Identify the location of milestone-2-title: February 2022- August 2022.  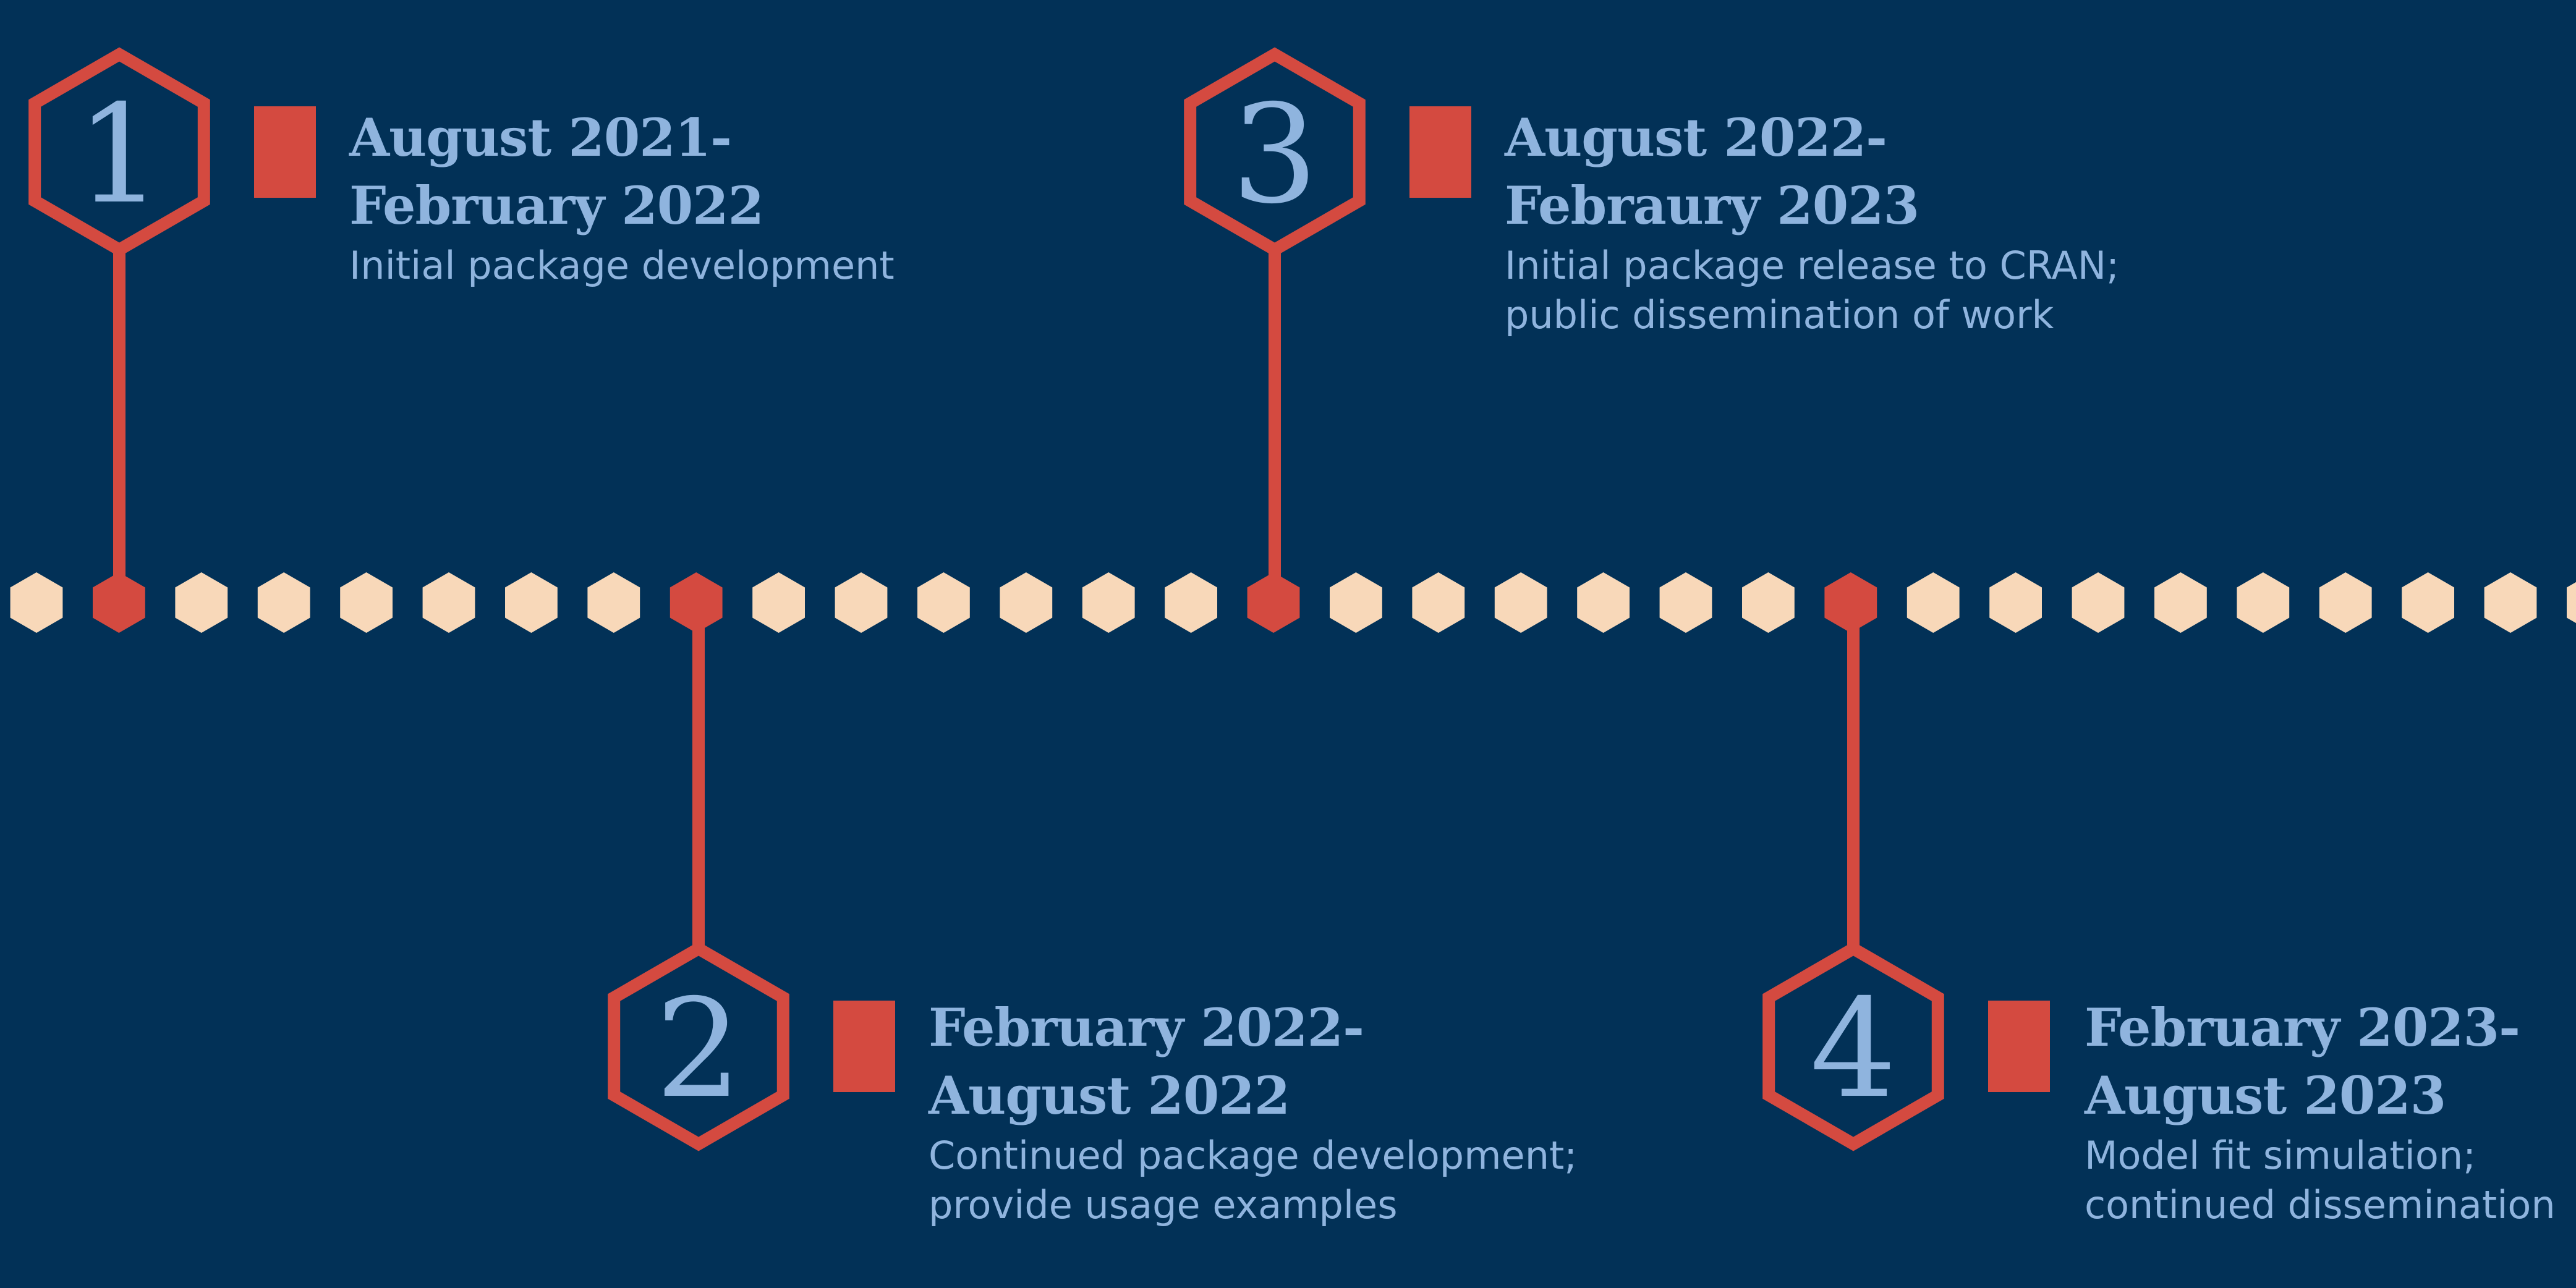
(1330, 1062).